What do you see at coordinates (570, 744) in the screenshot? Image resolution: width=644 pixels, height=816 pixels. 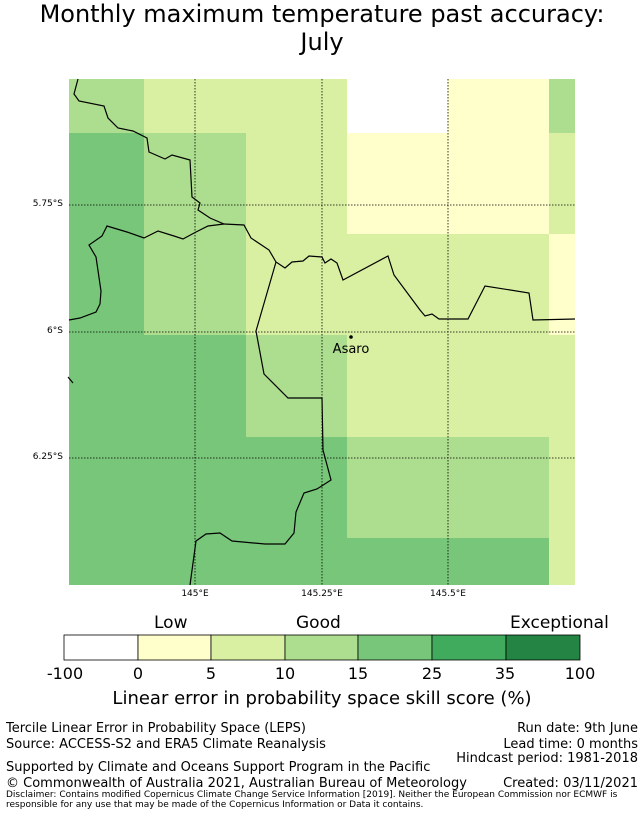 I see `footer-lead-time: Lead time: 0 months` at bounding box center [570, 744].